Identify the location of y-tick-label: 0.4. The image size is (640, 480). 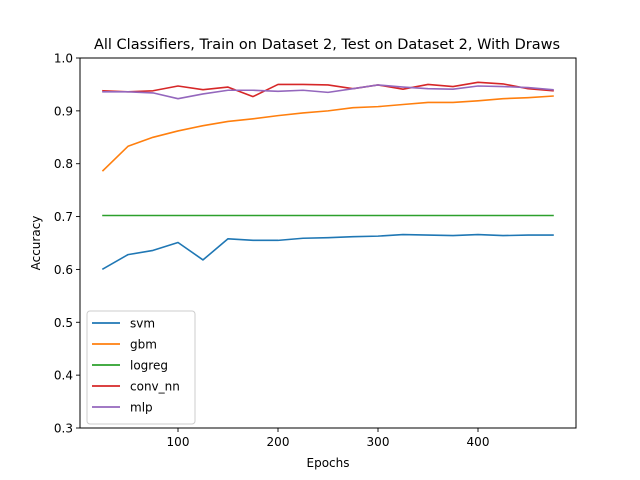
(63, 376).